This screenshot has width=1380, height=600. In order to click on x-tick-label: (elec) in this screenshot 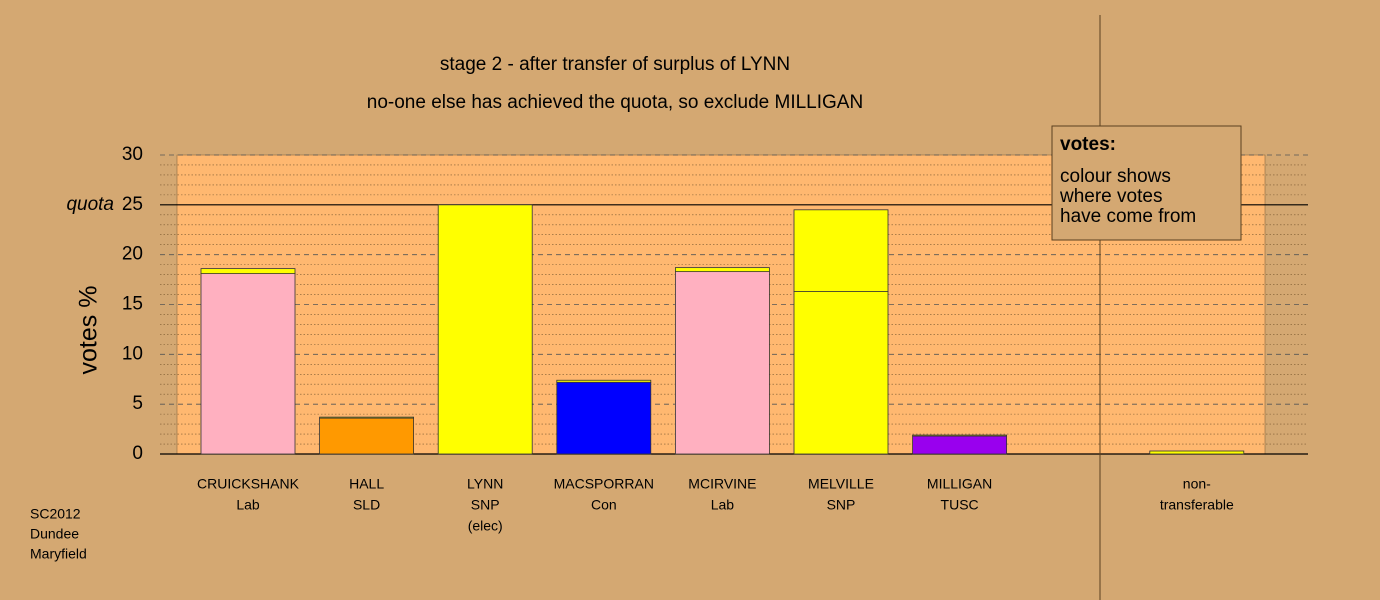, I will do `click(485, 526)`.